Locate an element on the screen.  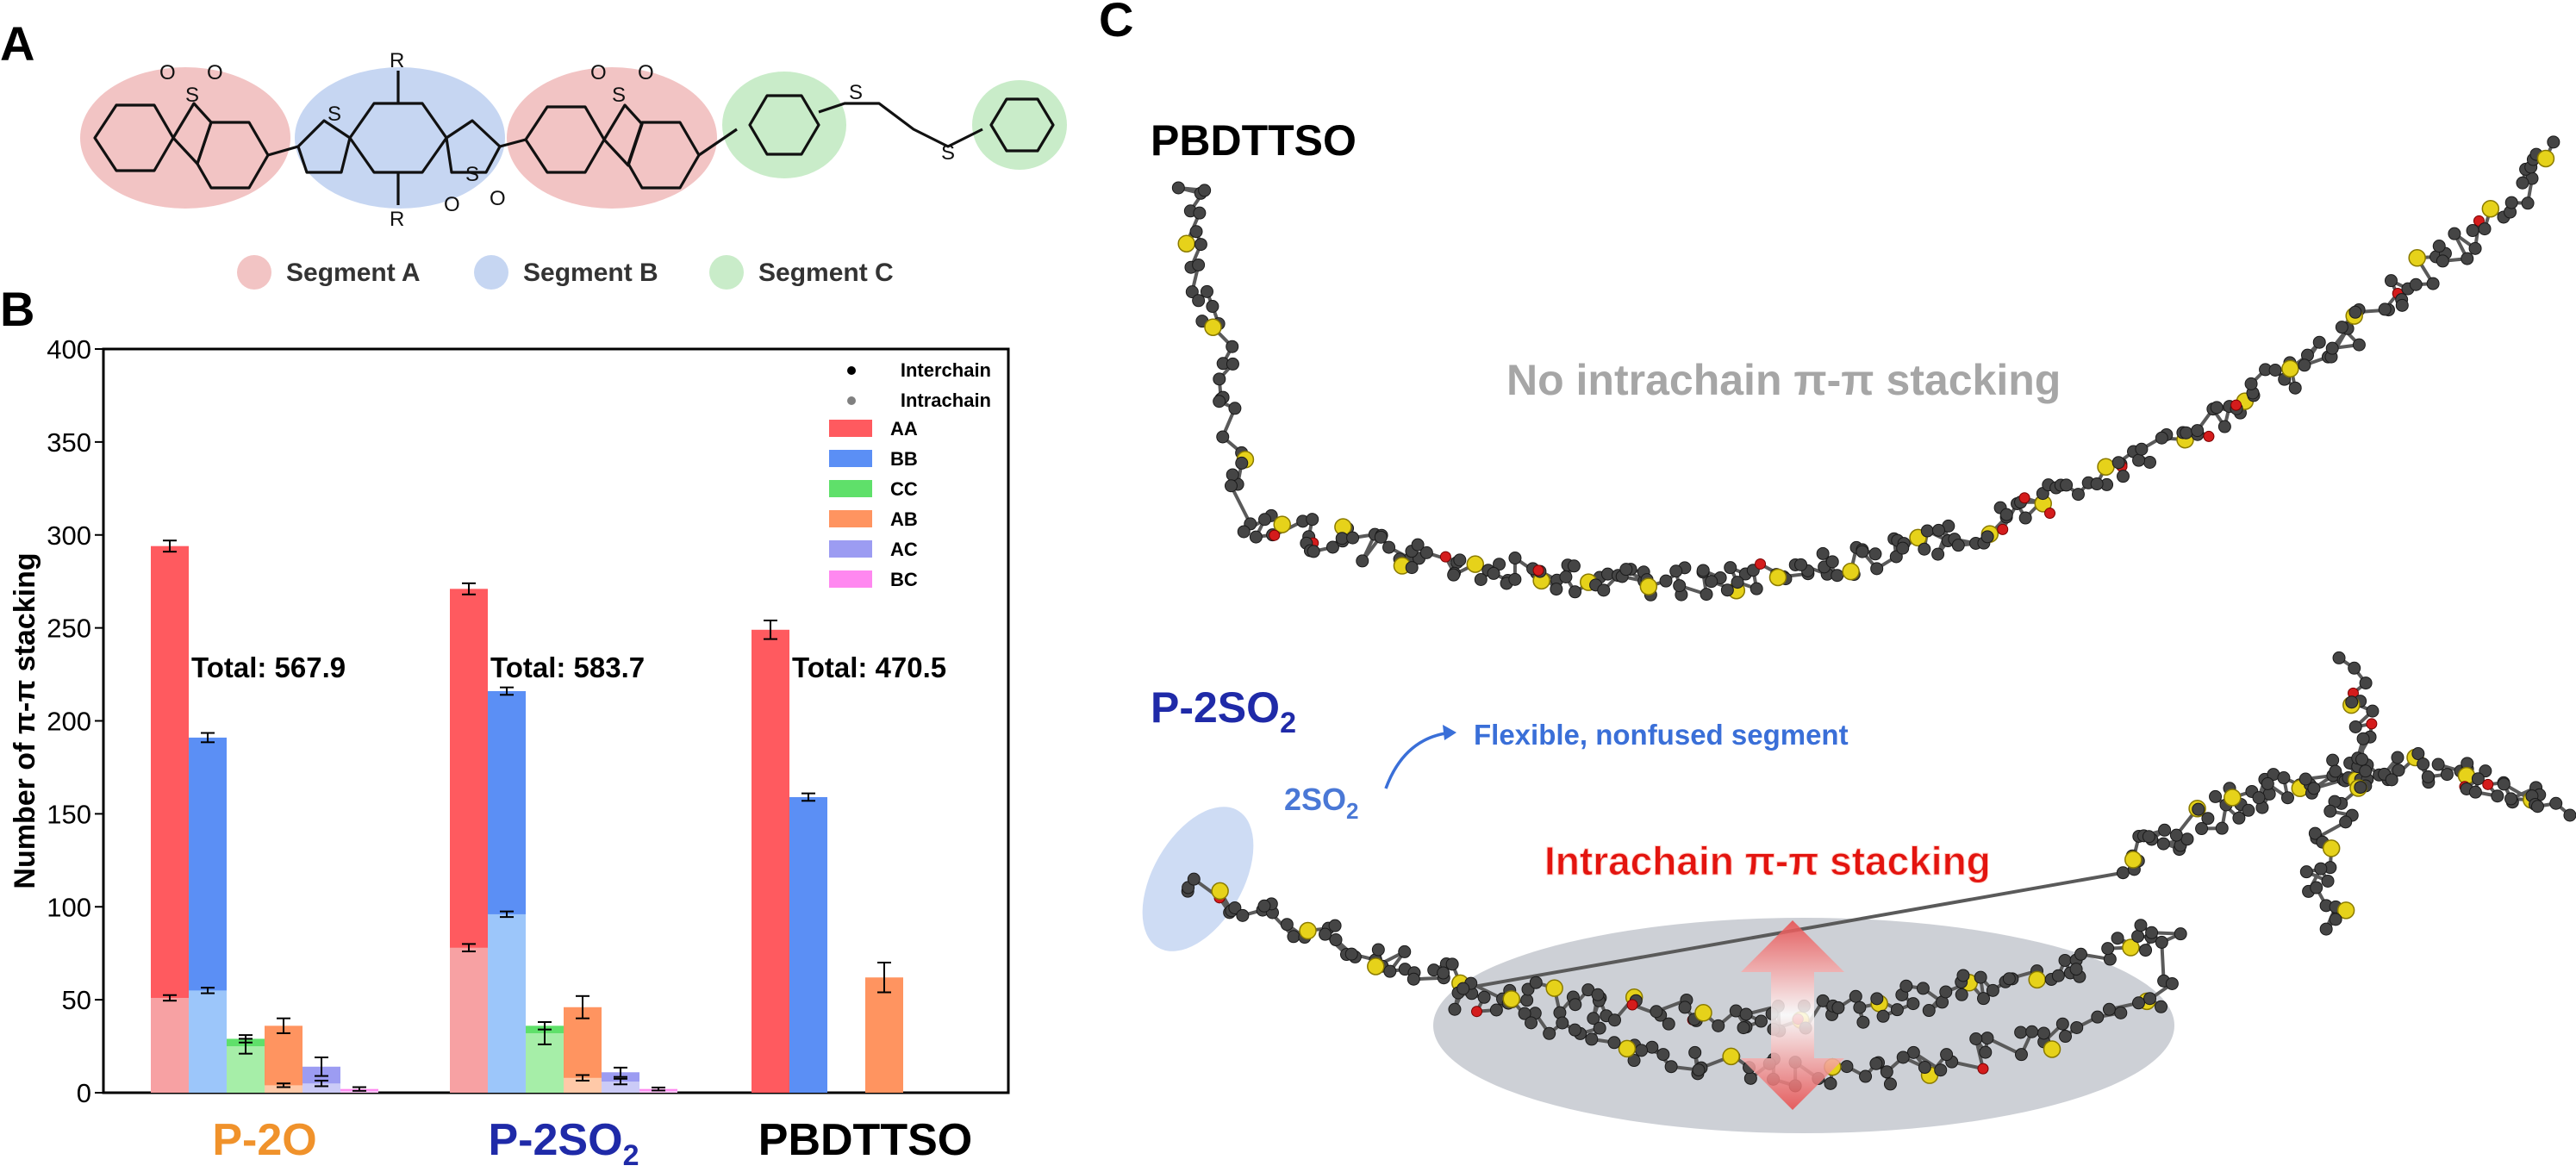
bar-aa-intrachain is located at coordinates (469, 1020).